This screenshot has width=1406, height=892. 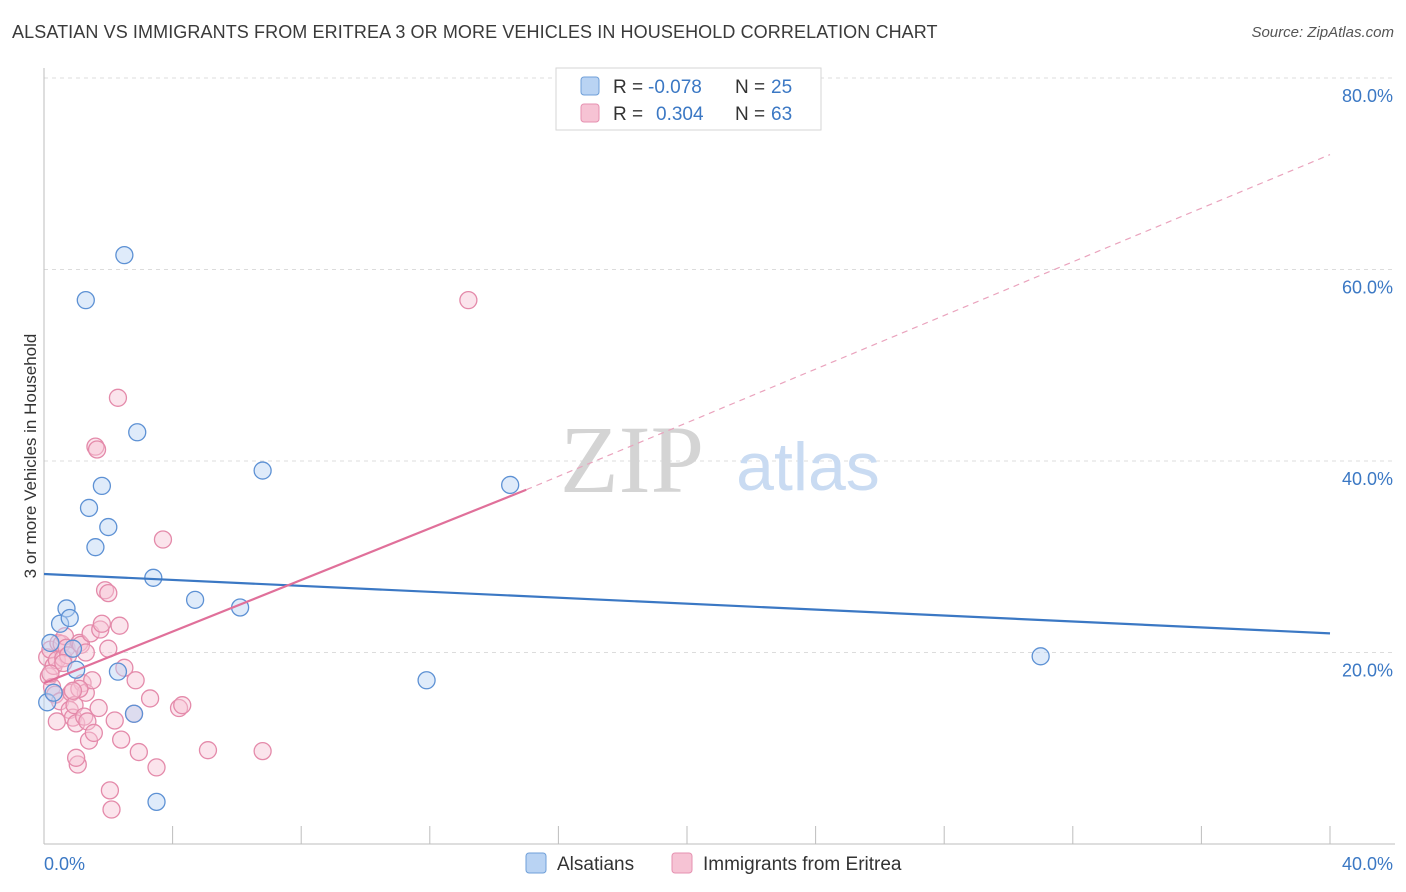 What do you see at coordinates (64, 864) in the screenshot?
I see `x-tick-label-min: 0.0%` at bounding box center [64, 864].